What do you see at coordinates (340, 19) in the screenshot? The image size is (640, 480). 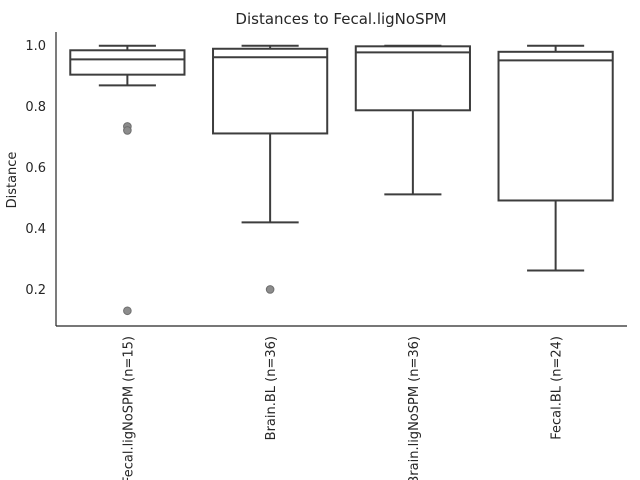 I see `chart-title: Distances to Fecal.ligNoSPM` at bounding box center [340, 19].